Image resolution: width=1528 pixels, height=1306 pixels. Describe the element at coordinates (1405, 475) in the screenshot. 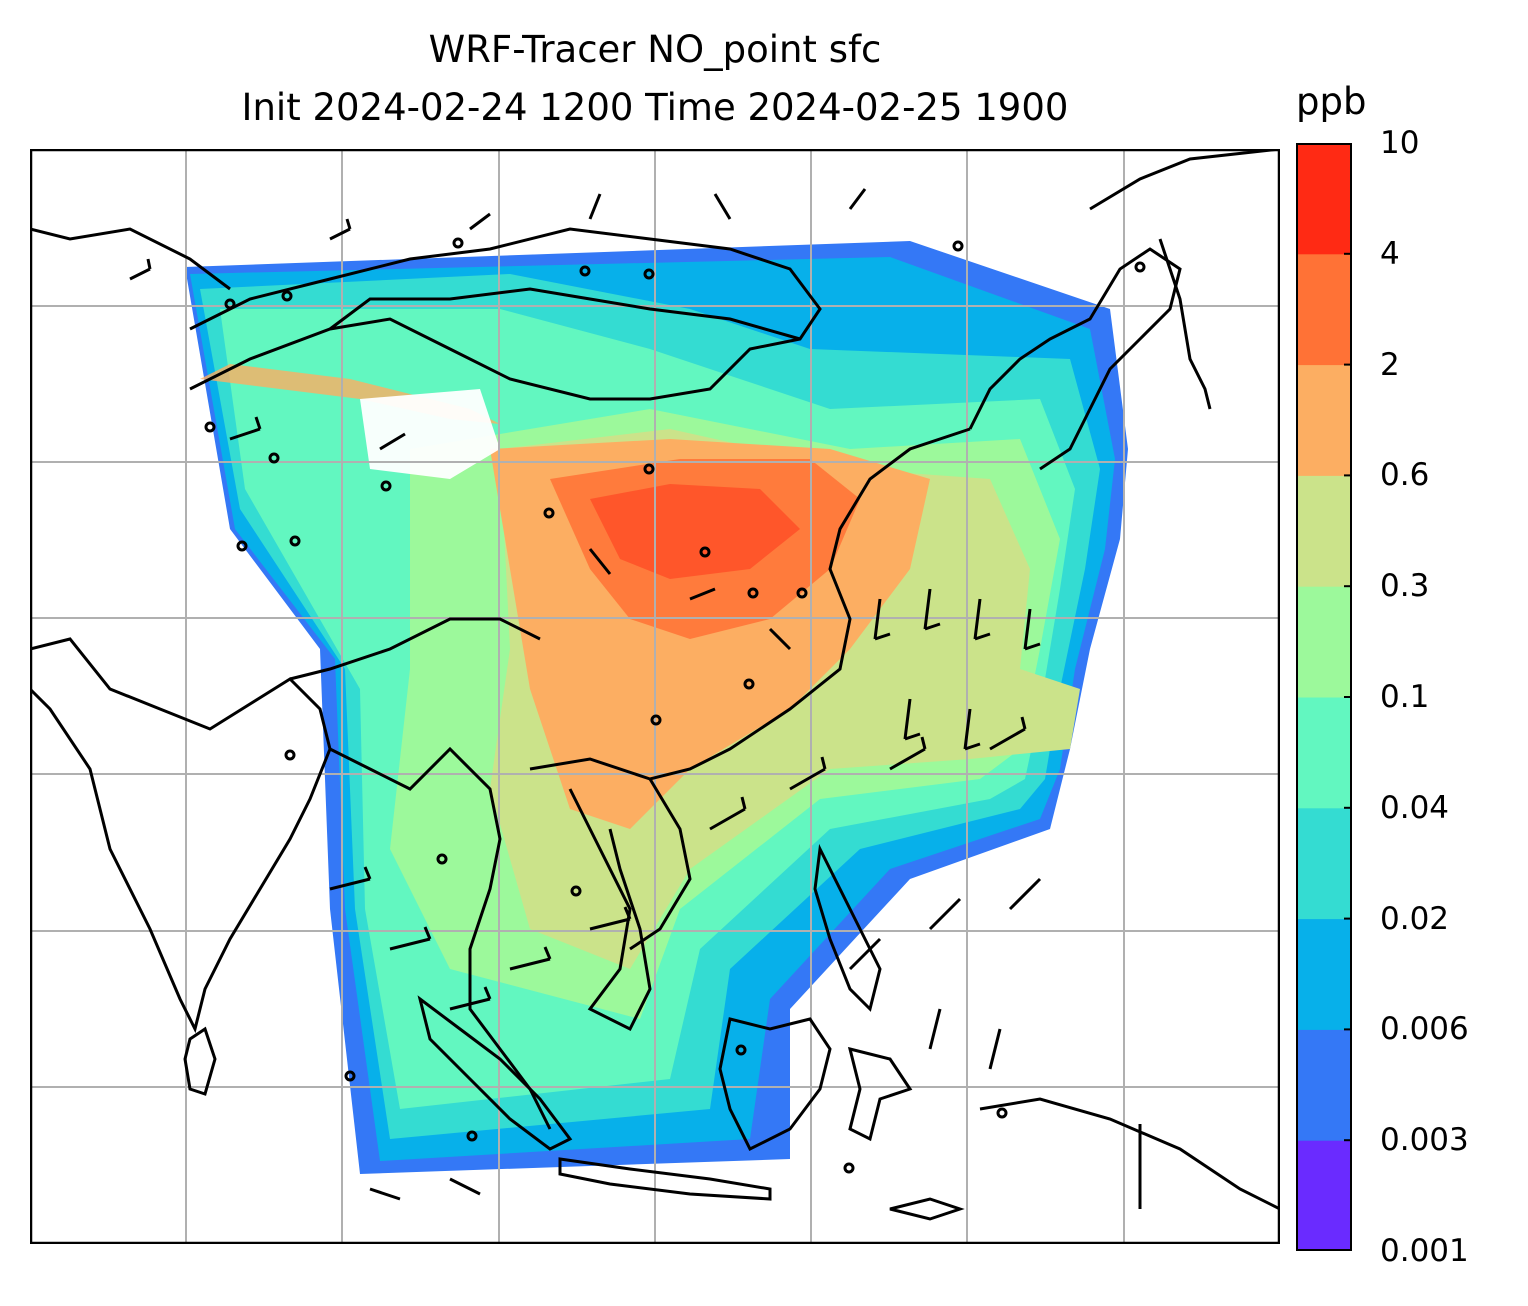

I see `colorbar-tick-label: 0.6` at that location.